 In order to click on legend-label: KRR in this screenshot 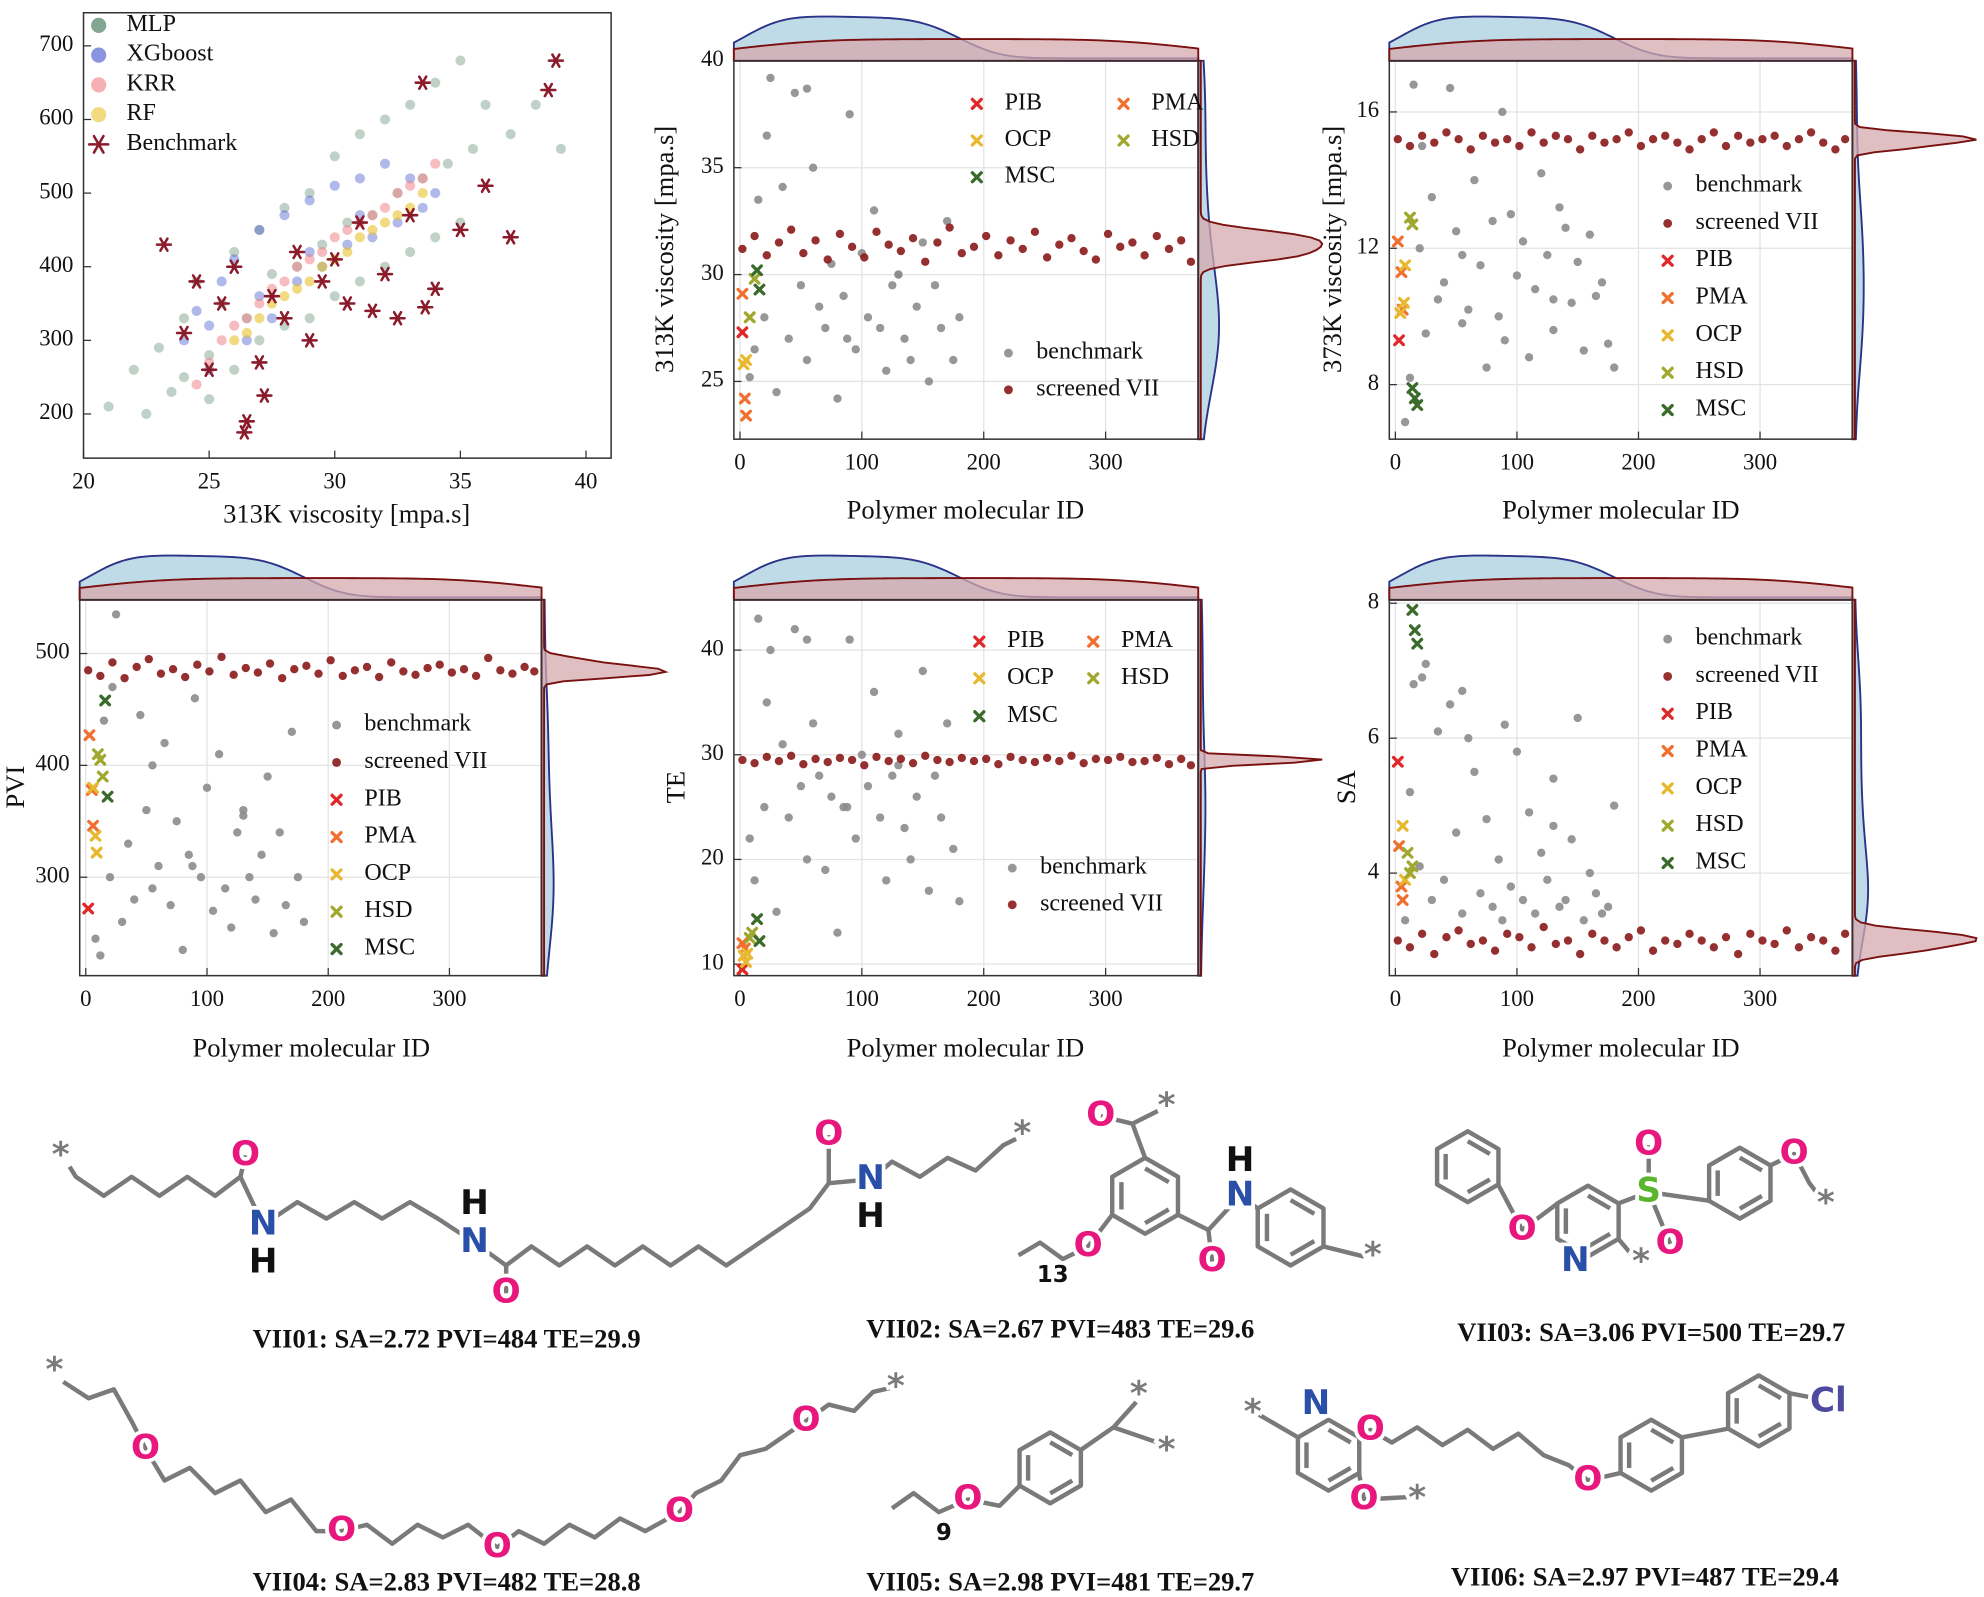, I will do `click(151, 83)`.